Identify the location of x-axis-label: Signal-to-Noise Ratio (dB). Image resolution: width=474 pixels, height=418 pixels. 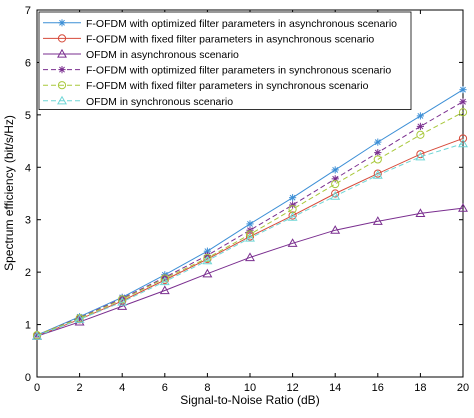
(249, 400).